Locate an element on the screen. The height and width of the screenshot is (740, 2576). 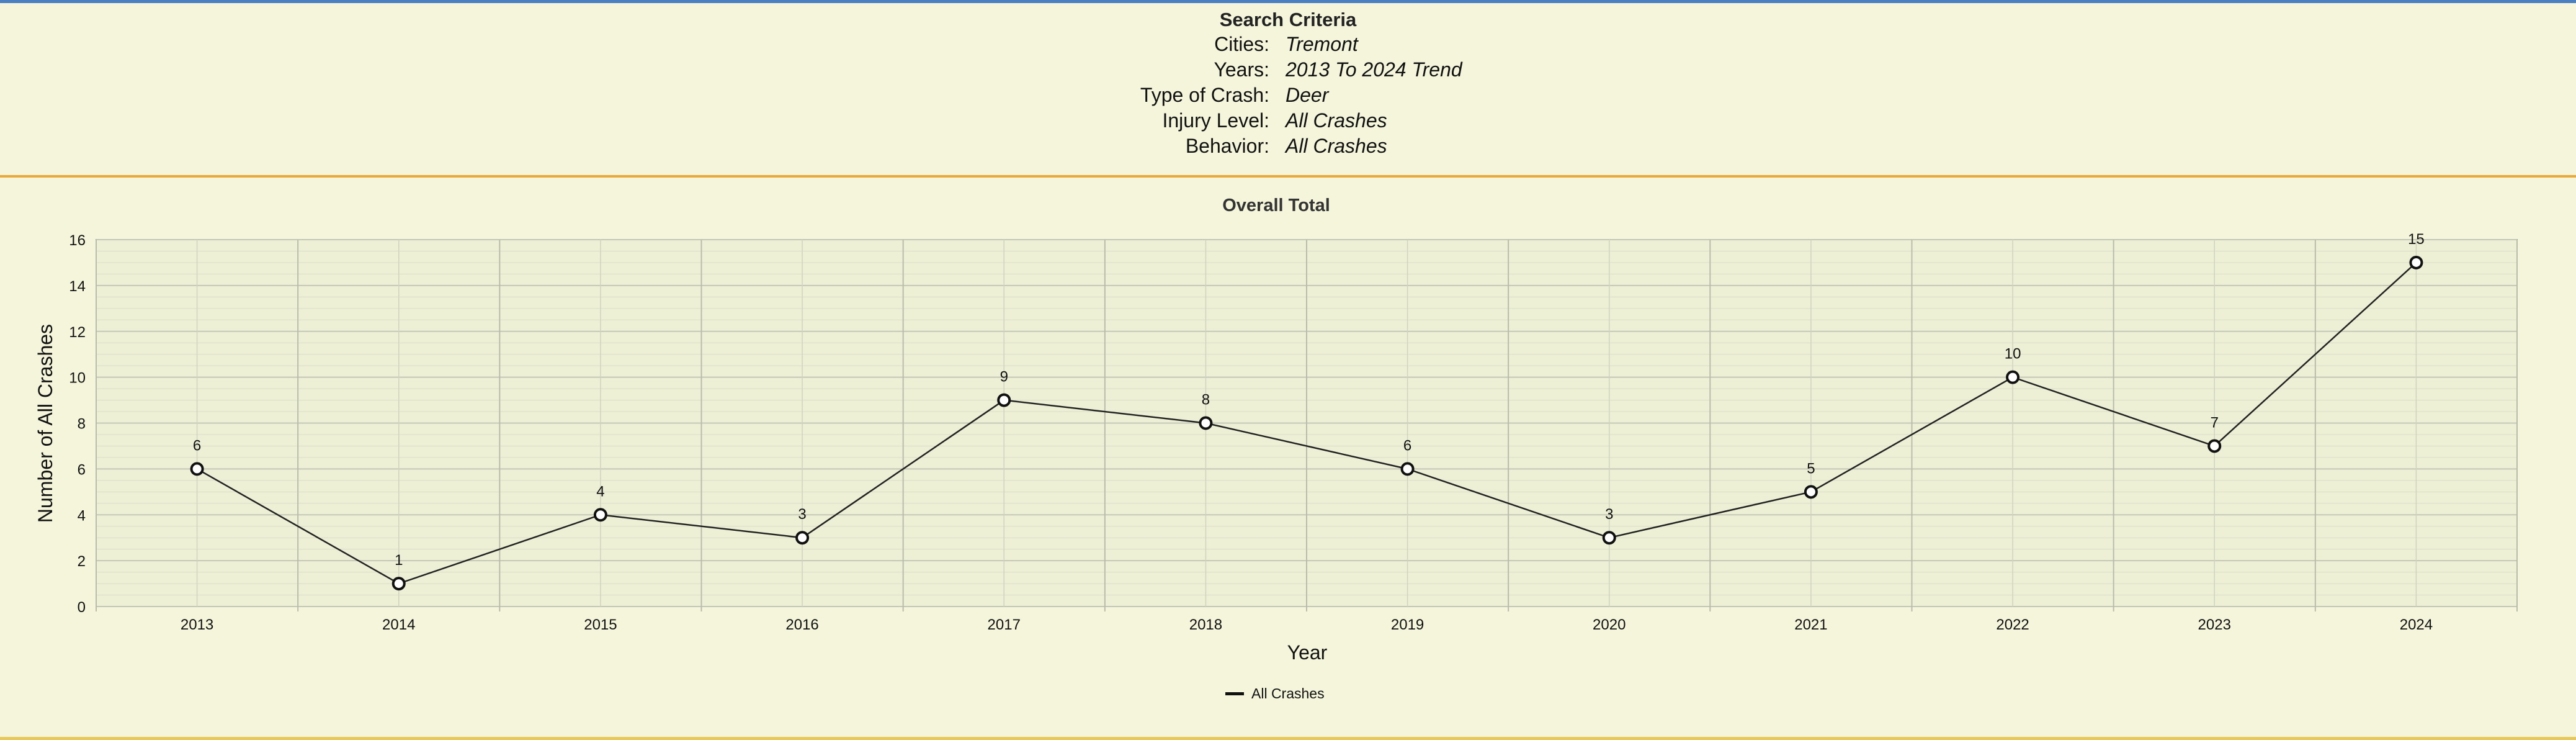
x-tick-label: 2018 is located at coordinates (1205, 625).